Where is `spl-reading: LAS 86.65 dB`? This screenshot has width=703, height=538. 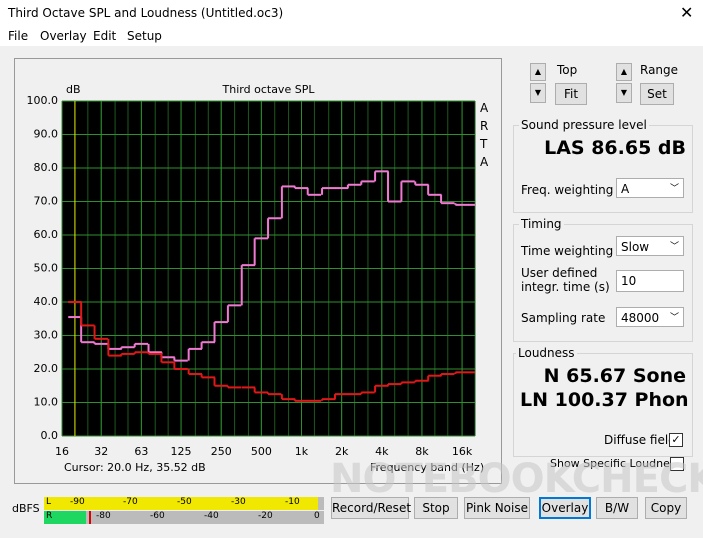 spl-reading: LAS 86.65 dB is located at coordinates (615, 148).